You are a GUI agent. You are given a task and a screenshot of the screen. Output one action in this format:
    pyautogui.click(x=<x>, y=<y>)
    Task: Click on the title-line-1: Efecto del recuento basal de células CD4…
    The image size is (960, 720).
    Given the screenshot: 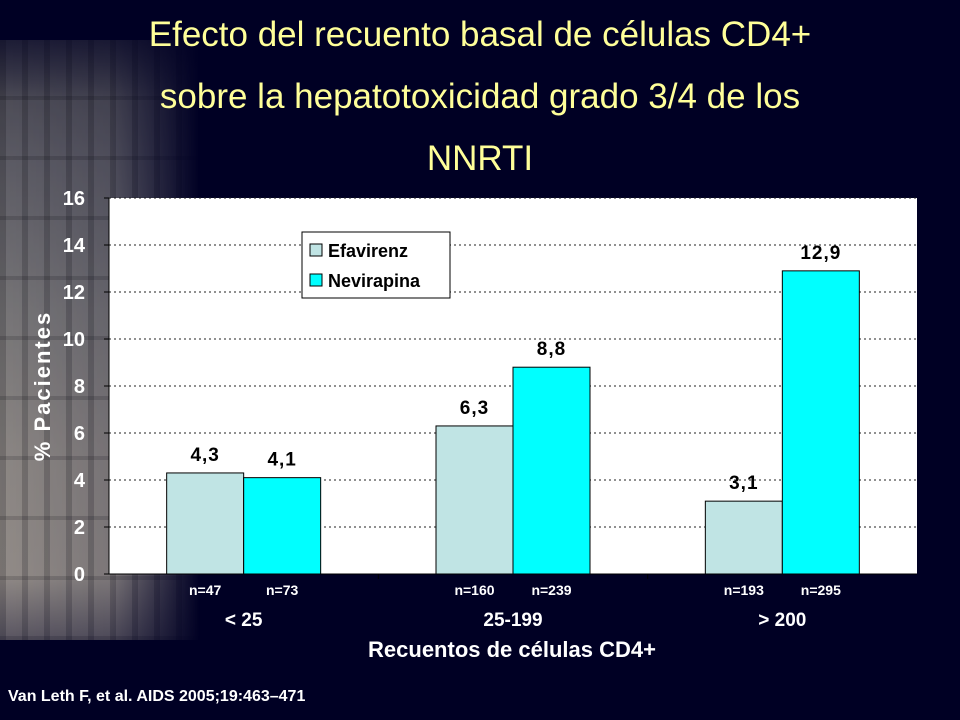 What is the action you would take?
    pyautogui.click(x=480, y=34)
    